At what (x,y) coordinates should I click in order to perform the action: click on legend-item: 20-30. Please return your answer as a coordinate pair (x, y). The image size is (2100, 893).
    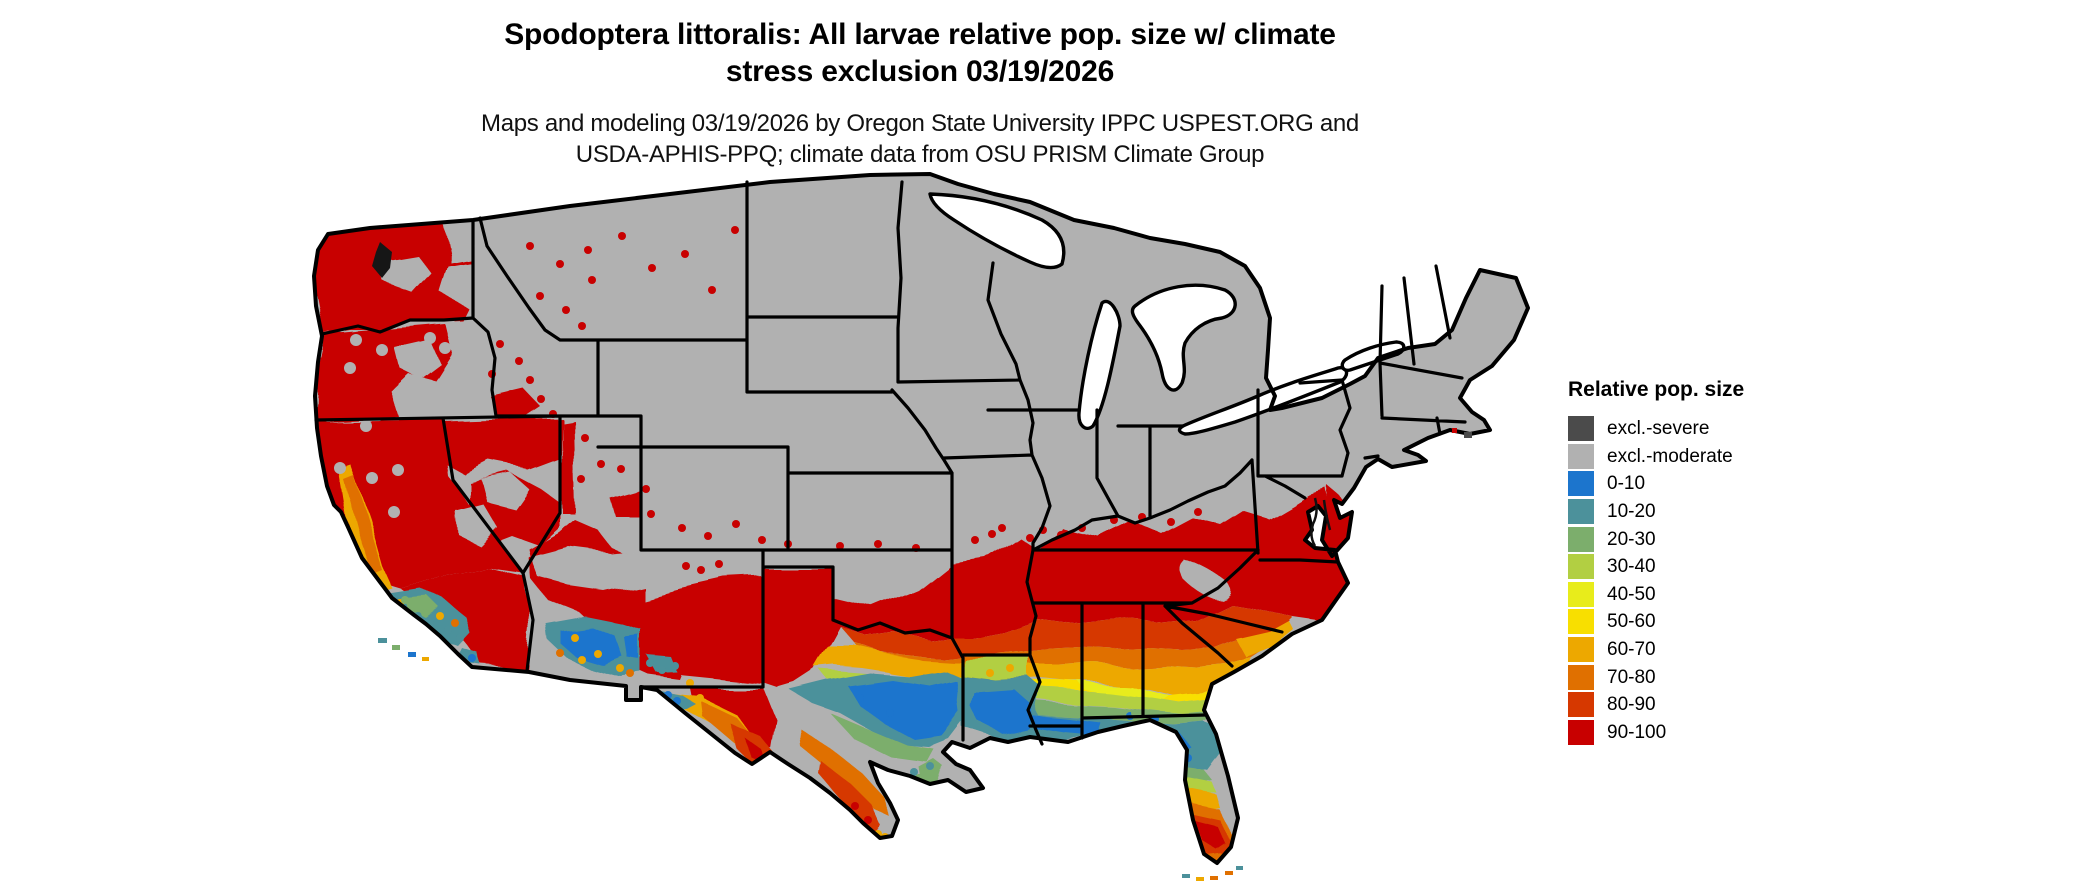
    Looking at the image, I should click on (1718, 539).